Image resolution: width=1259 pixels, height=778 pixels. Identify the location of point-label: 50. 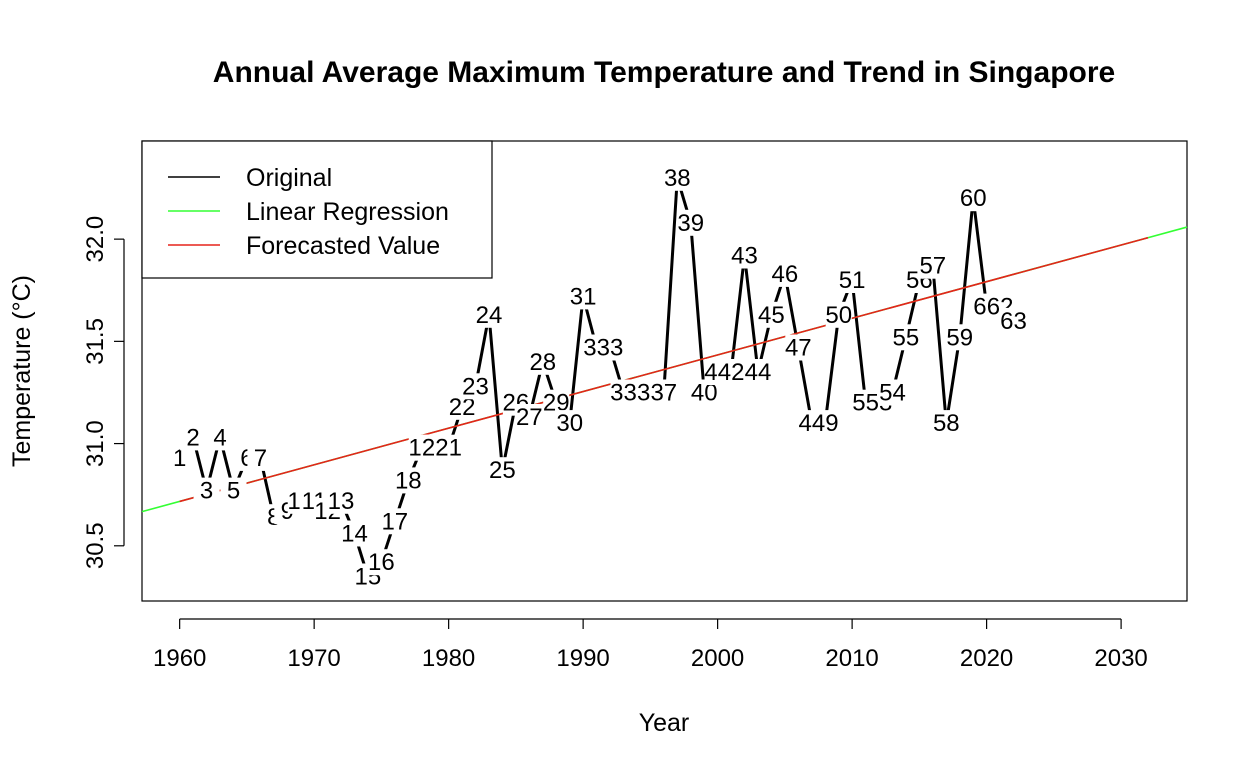
(838, 315).